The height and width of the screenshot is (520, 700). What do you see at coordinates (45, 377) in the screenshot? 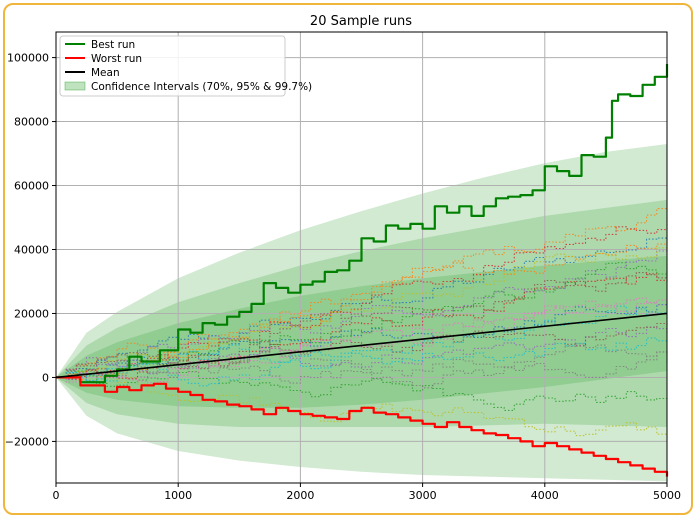
I see `y-tick-label: 0` at bounding box center [45, 377].